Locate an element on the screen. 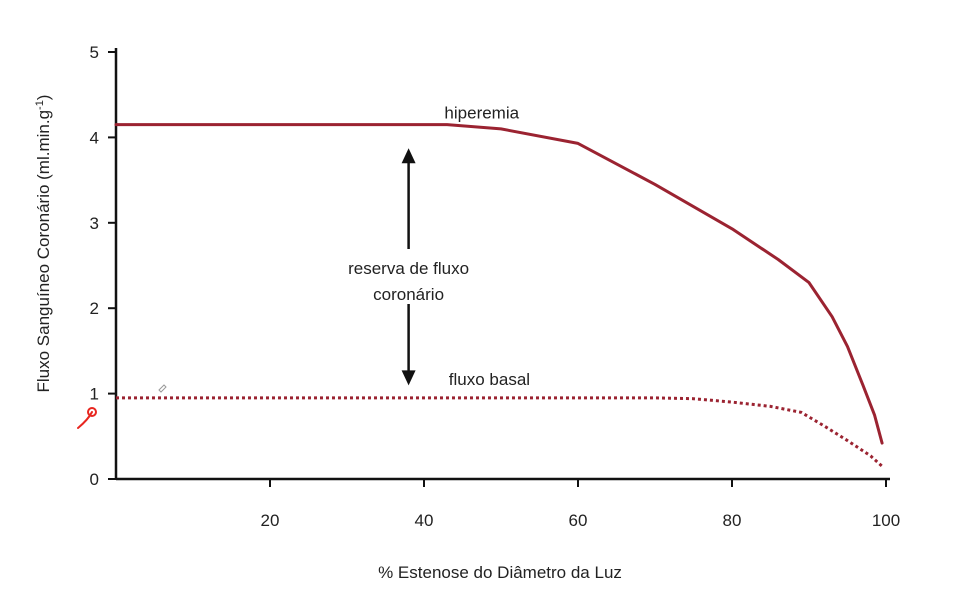 The height and width of the screenshot is (593, 970). fluxo-basal-line is located at coordinates (500, 432).